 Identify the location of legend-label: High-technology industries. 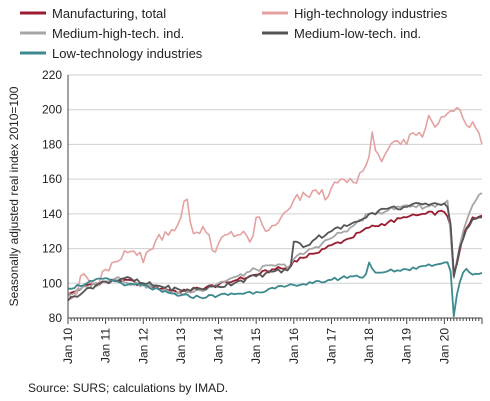
(371, 13).